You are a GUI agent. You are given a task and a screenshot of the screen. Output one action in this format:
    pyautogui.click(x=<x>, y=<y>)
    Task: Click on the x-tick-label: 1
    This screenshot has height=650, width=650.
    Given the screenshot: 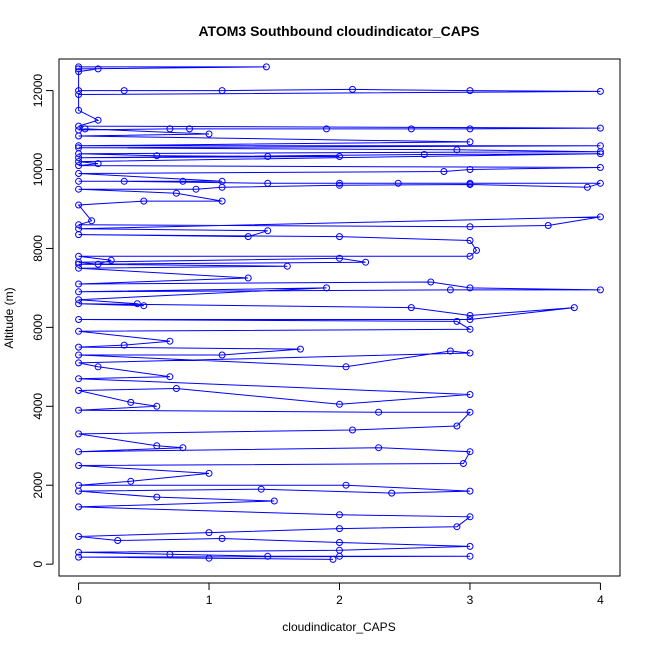 What is the action you would take?
    pyautogui.click(x=209, y=600)
    